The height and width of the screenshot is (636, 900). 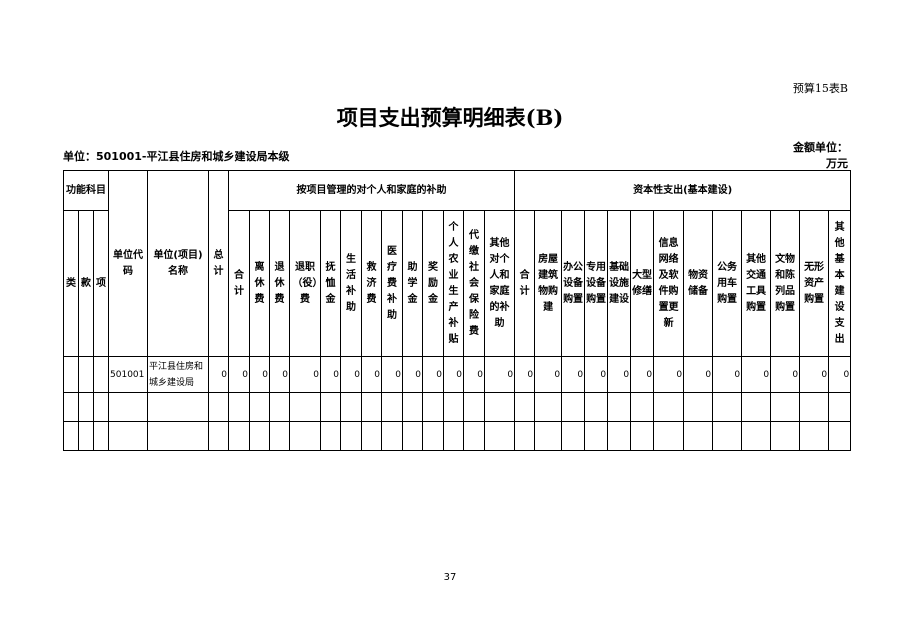 I want to click on name-header: 单位(项目)名称, so click(x=178, y=263).